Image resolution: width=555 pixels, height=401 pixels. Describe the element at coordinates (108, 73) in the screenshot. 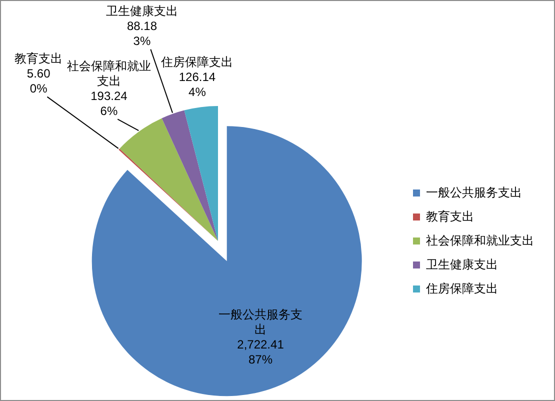

I see `slice-label: 社会保障和就业支出` at that location.